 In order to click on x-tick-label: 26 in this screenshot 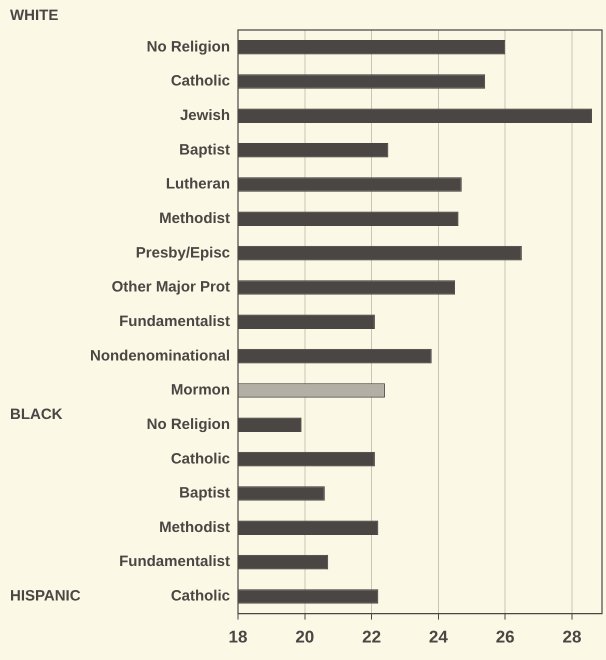, I will do `click(505, 636)`.